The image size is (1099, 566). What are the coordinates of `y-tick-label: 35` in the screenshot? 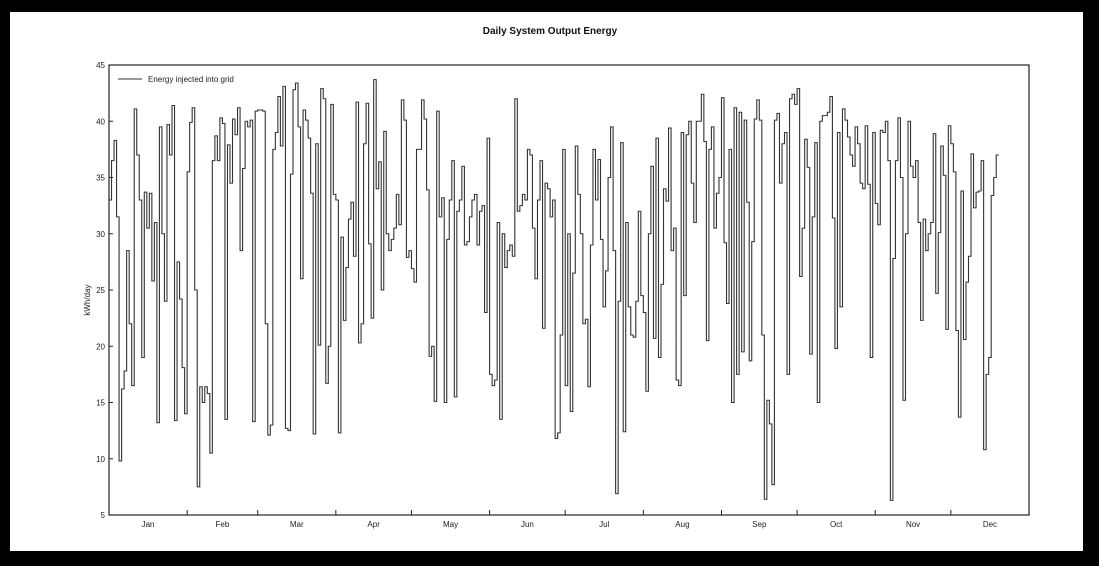 It's located at (100, 178).